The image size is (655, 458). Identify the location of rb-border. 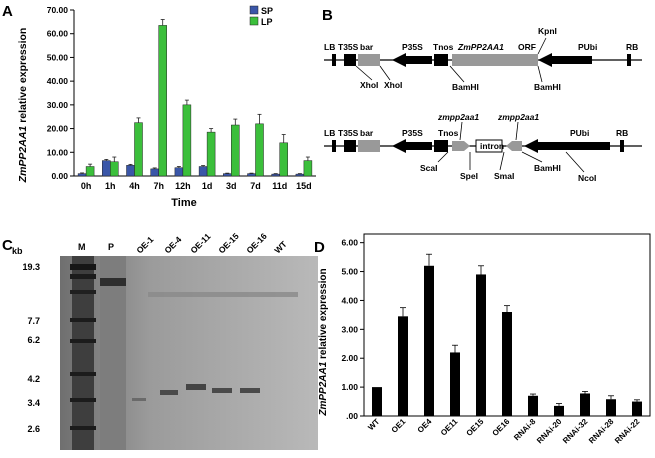
(629, 60).